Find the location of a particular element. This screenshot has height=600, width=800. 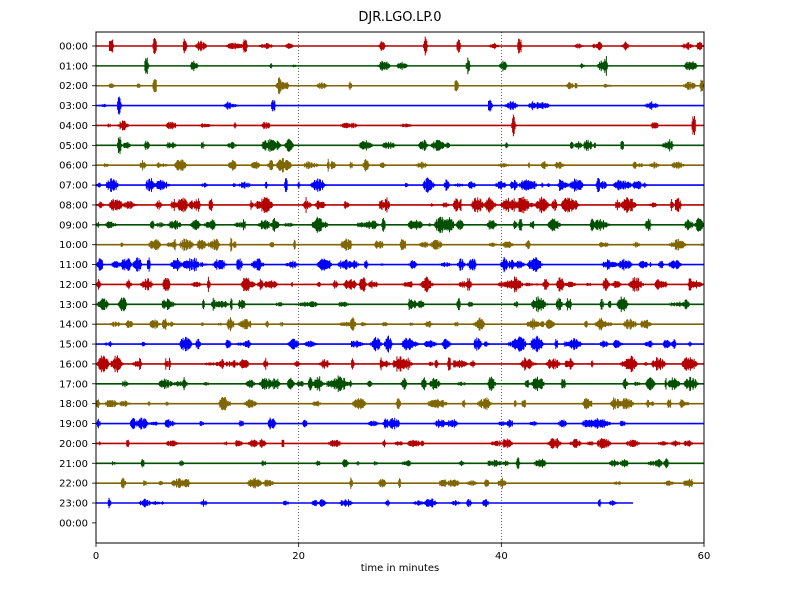

y-tick-label: 05:00 is located at coordinates (73, 146).